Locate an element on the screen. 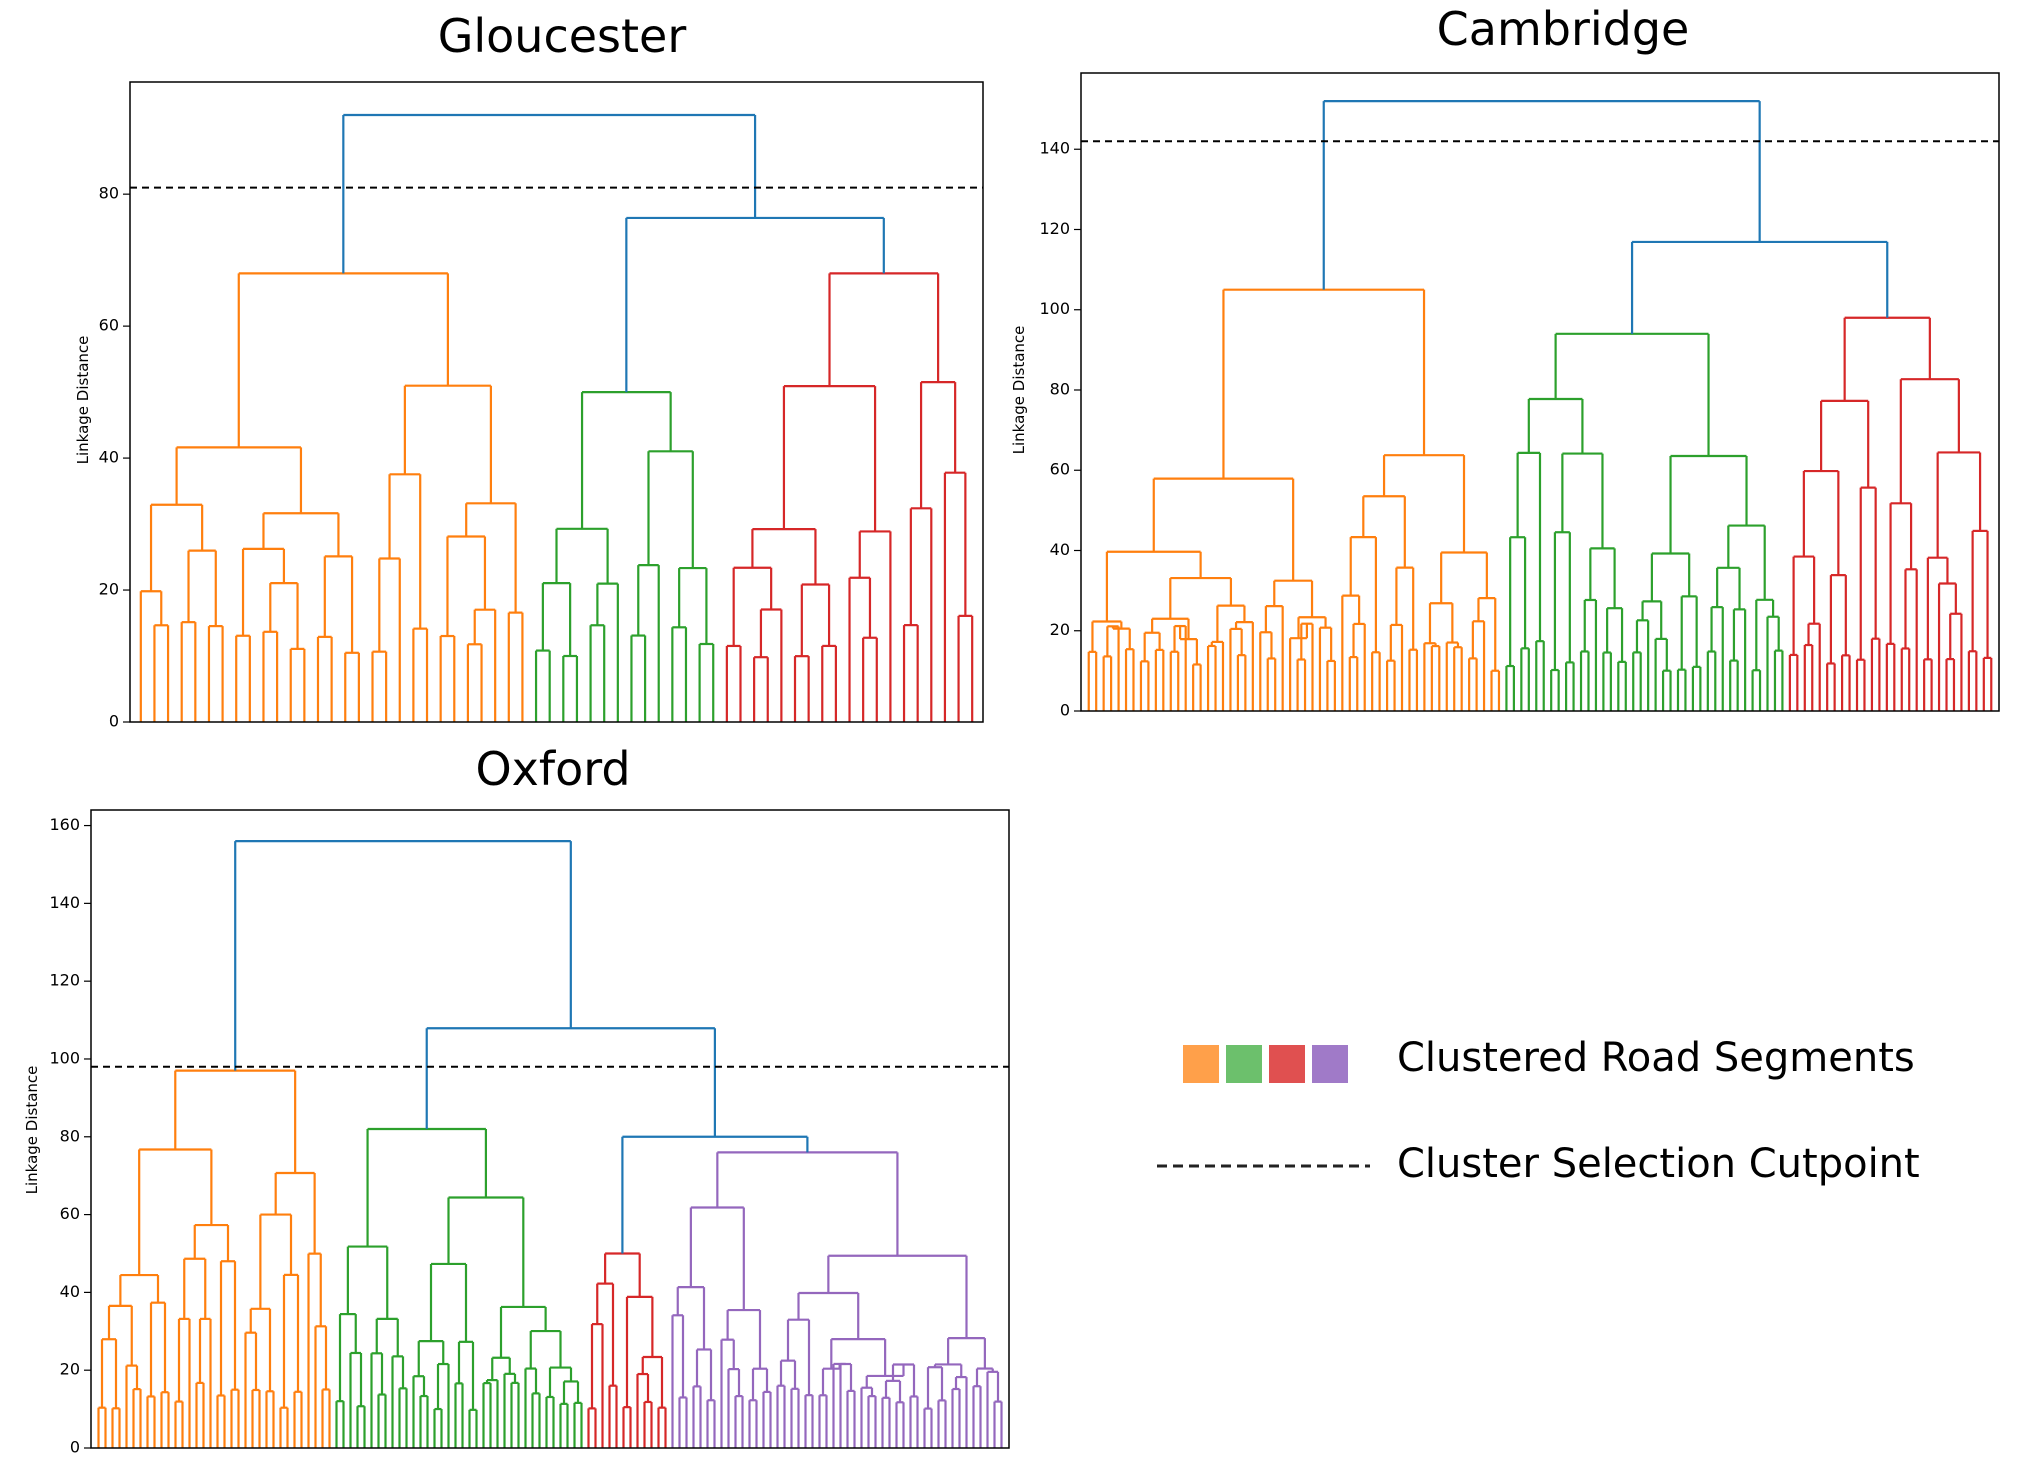 Image resolution: width=2019 pixels, height=1469 pixels. y-tick-label: 160 is located at coordinates (64, 824).